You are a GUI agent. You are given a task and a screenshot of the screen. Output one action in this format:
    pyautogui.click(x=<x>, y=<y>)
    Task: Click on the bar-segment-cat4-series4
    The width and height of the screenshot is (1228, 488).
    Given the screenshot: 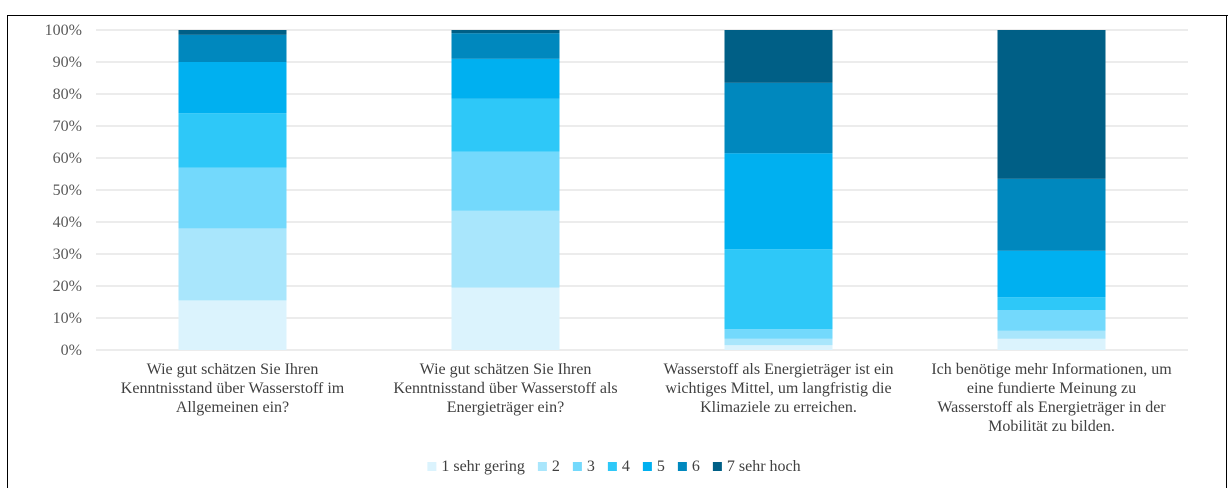 What is the action you would take?
    pyautogui.click(x=1051, y=303)
    